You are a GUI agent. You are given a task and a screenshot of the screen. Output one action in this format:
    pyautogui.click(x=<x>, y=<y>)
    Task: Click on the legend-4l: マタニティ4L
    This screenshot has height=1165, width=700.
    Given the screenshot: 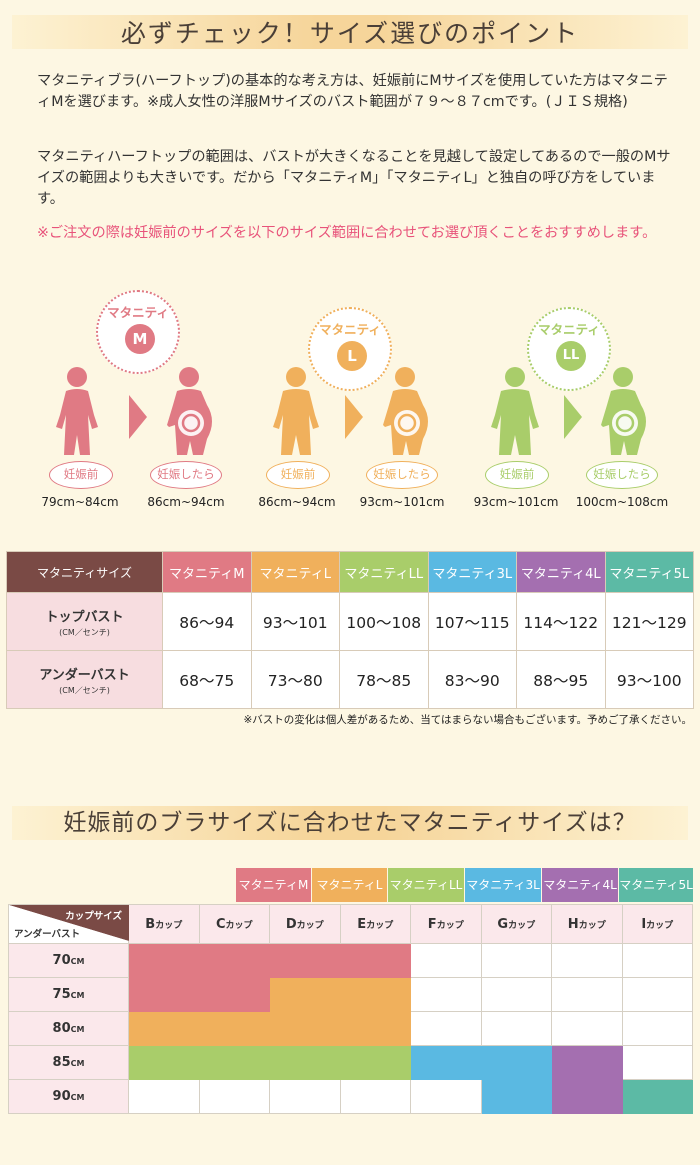 What is the action you would take?
    pyautogui.click(x=580, y=885)
    